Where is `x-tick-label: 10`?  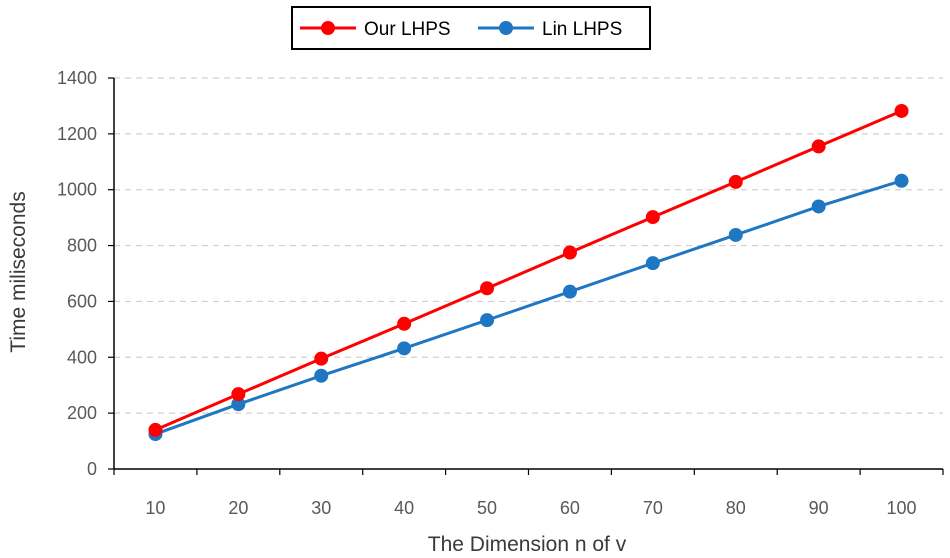
x-tick-label: 10 is located at coordinates (155, 508).